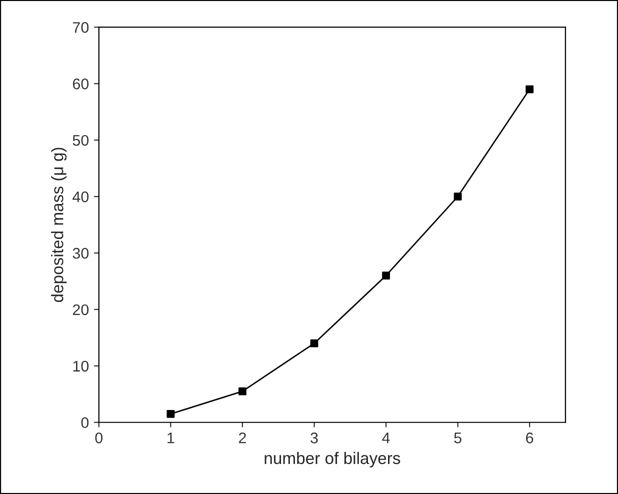 The width and height of the screenshot is (618, 494). What do you see at coordinates (81, 366) in the screenshot?
I see `y-tick-label: 10` at bounding box center [81, 366].